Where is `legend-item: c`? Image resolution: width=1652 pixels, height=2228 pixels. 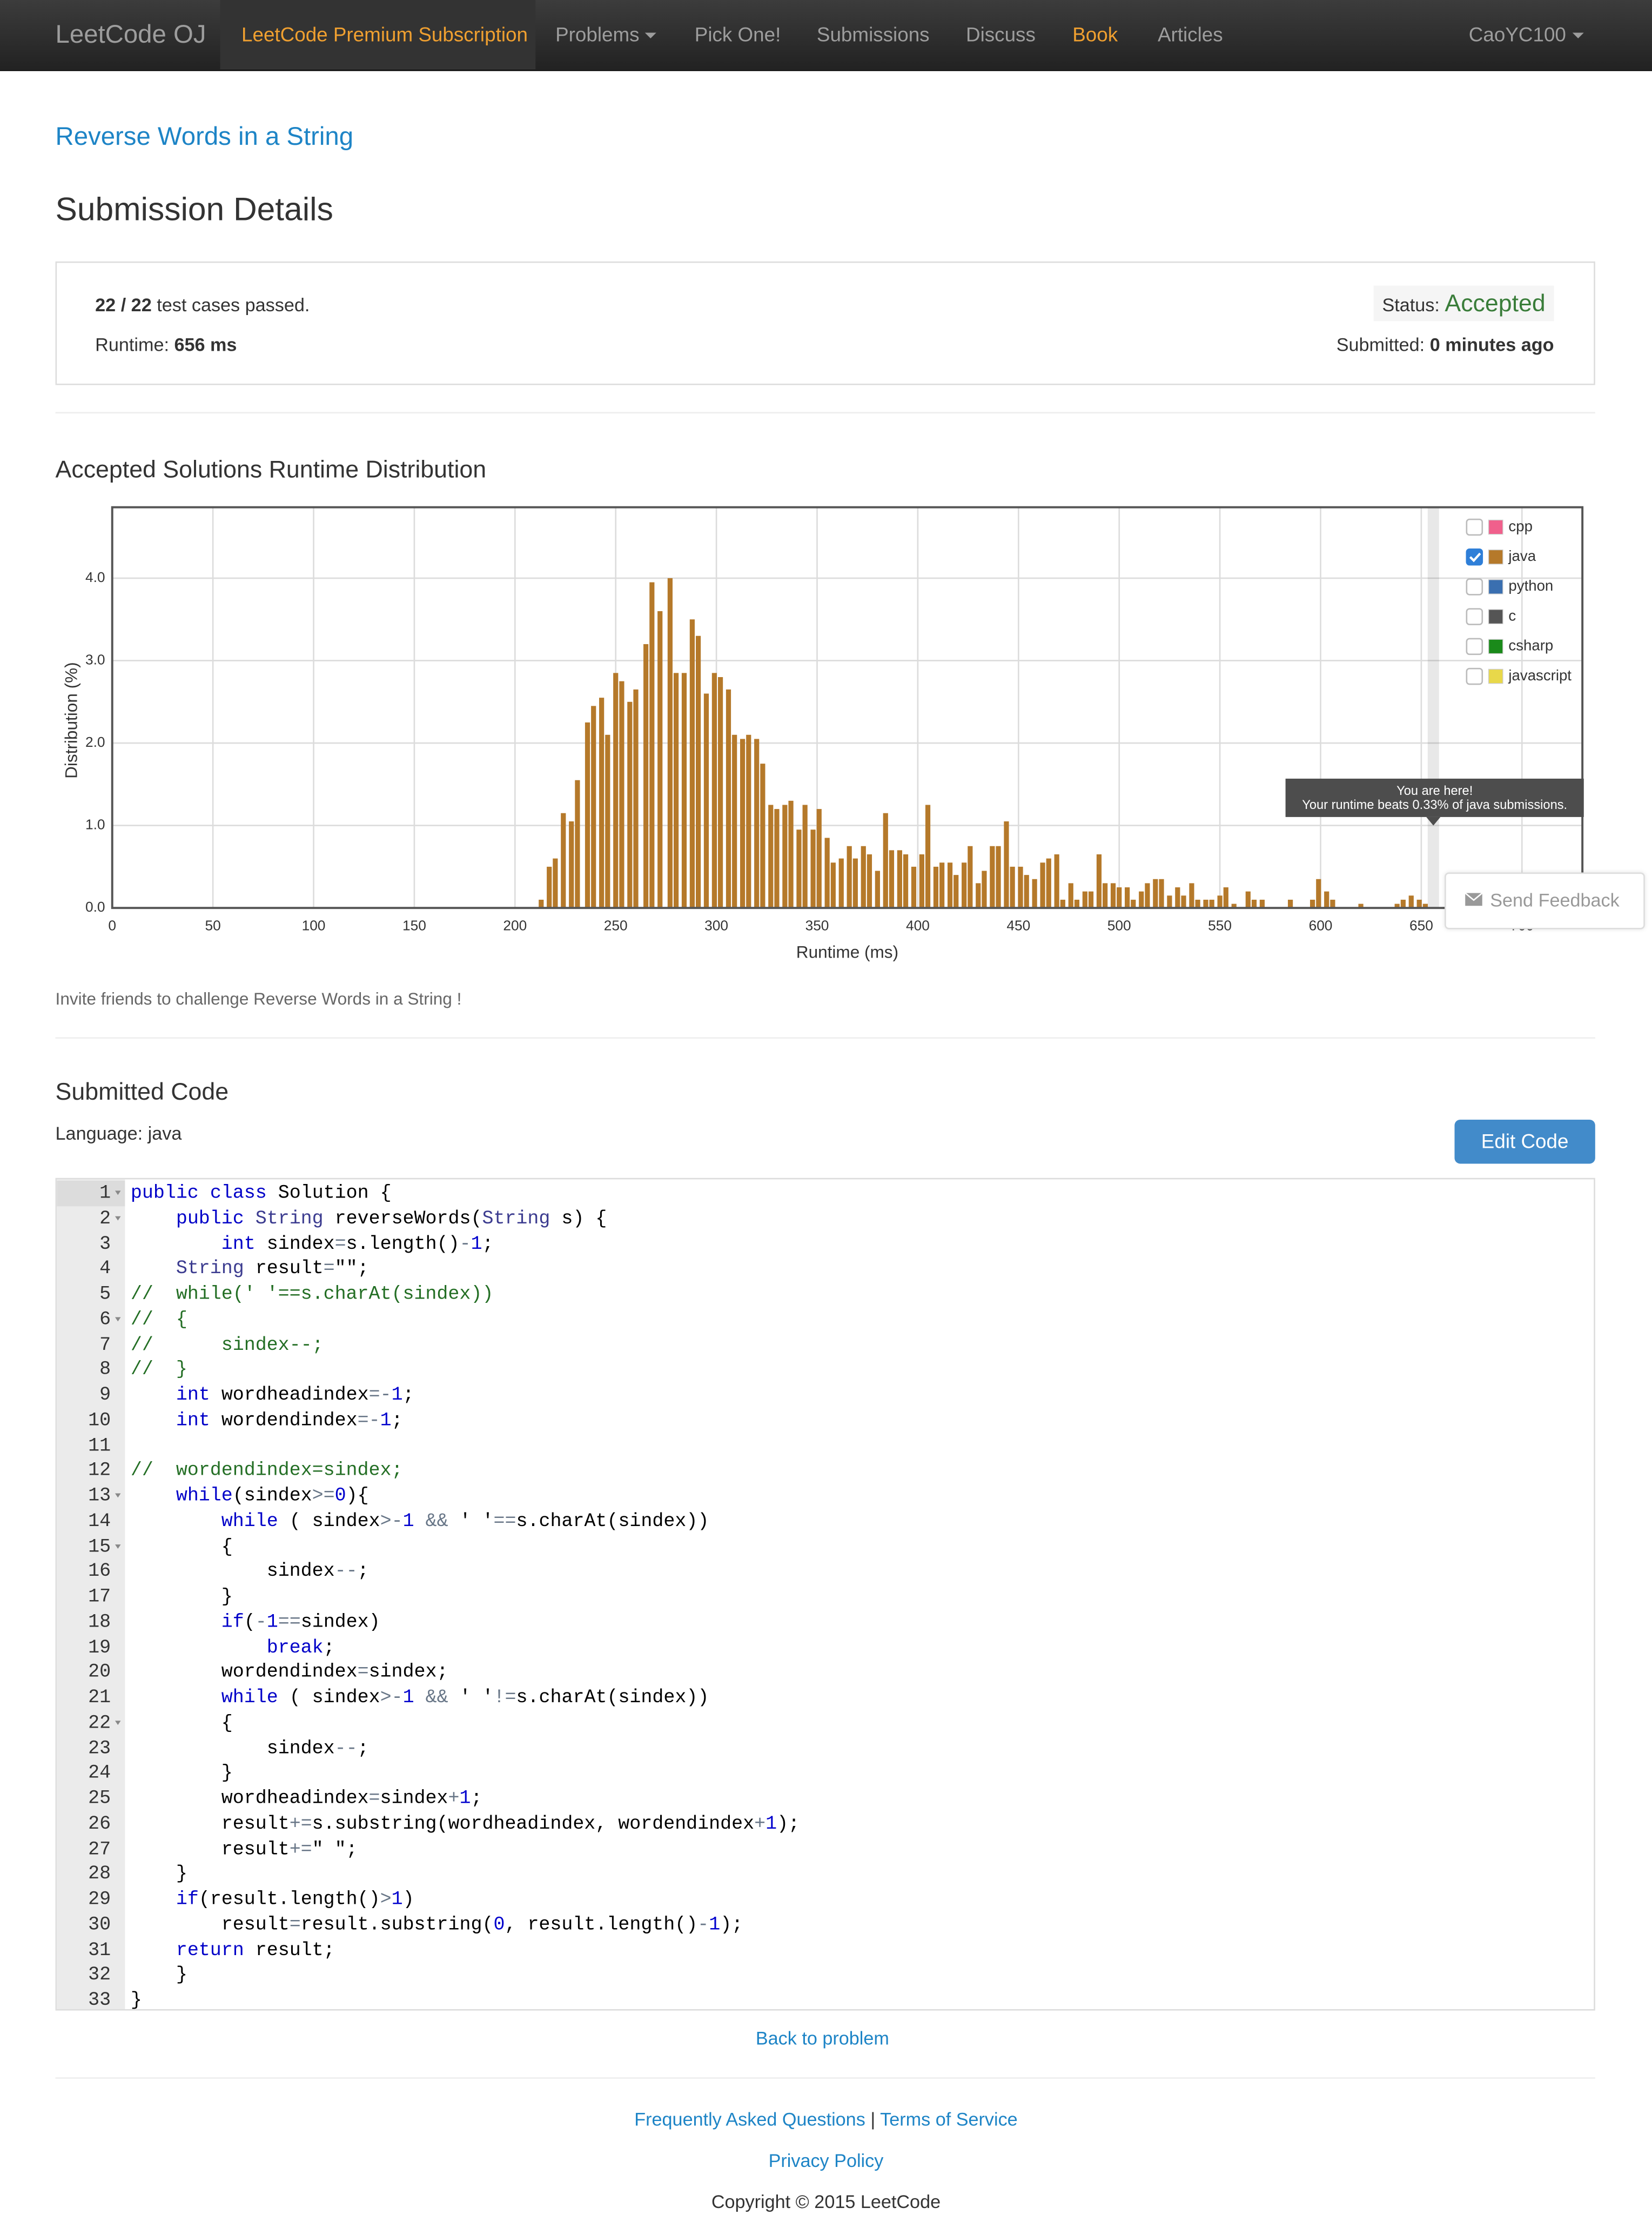
legend-item: c is located at coordinates (1491, 616).